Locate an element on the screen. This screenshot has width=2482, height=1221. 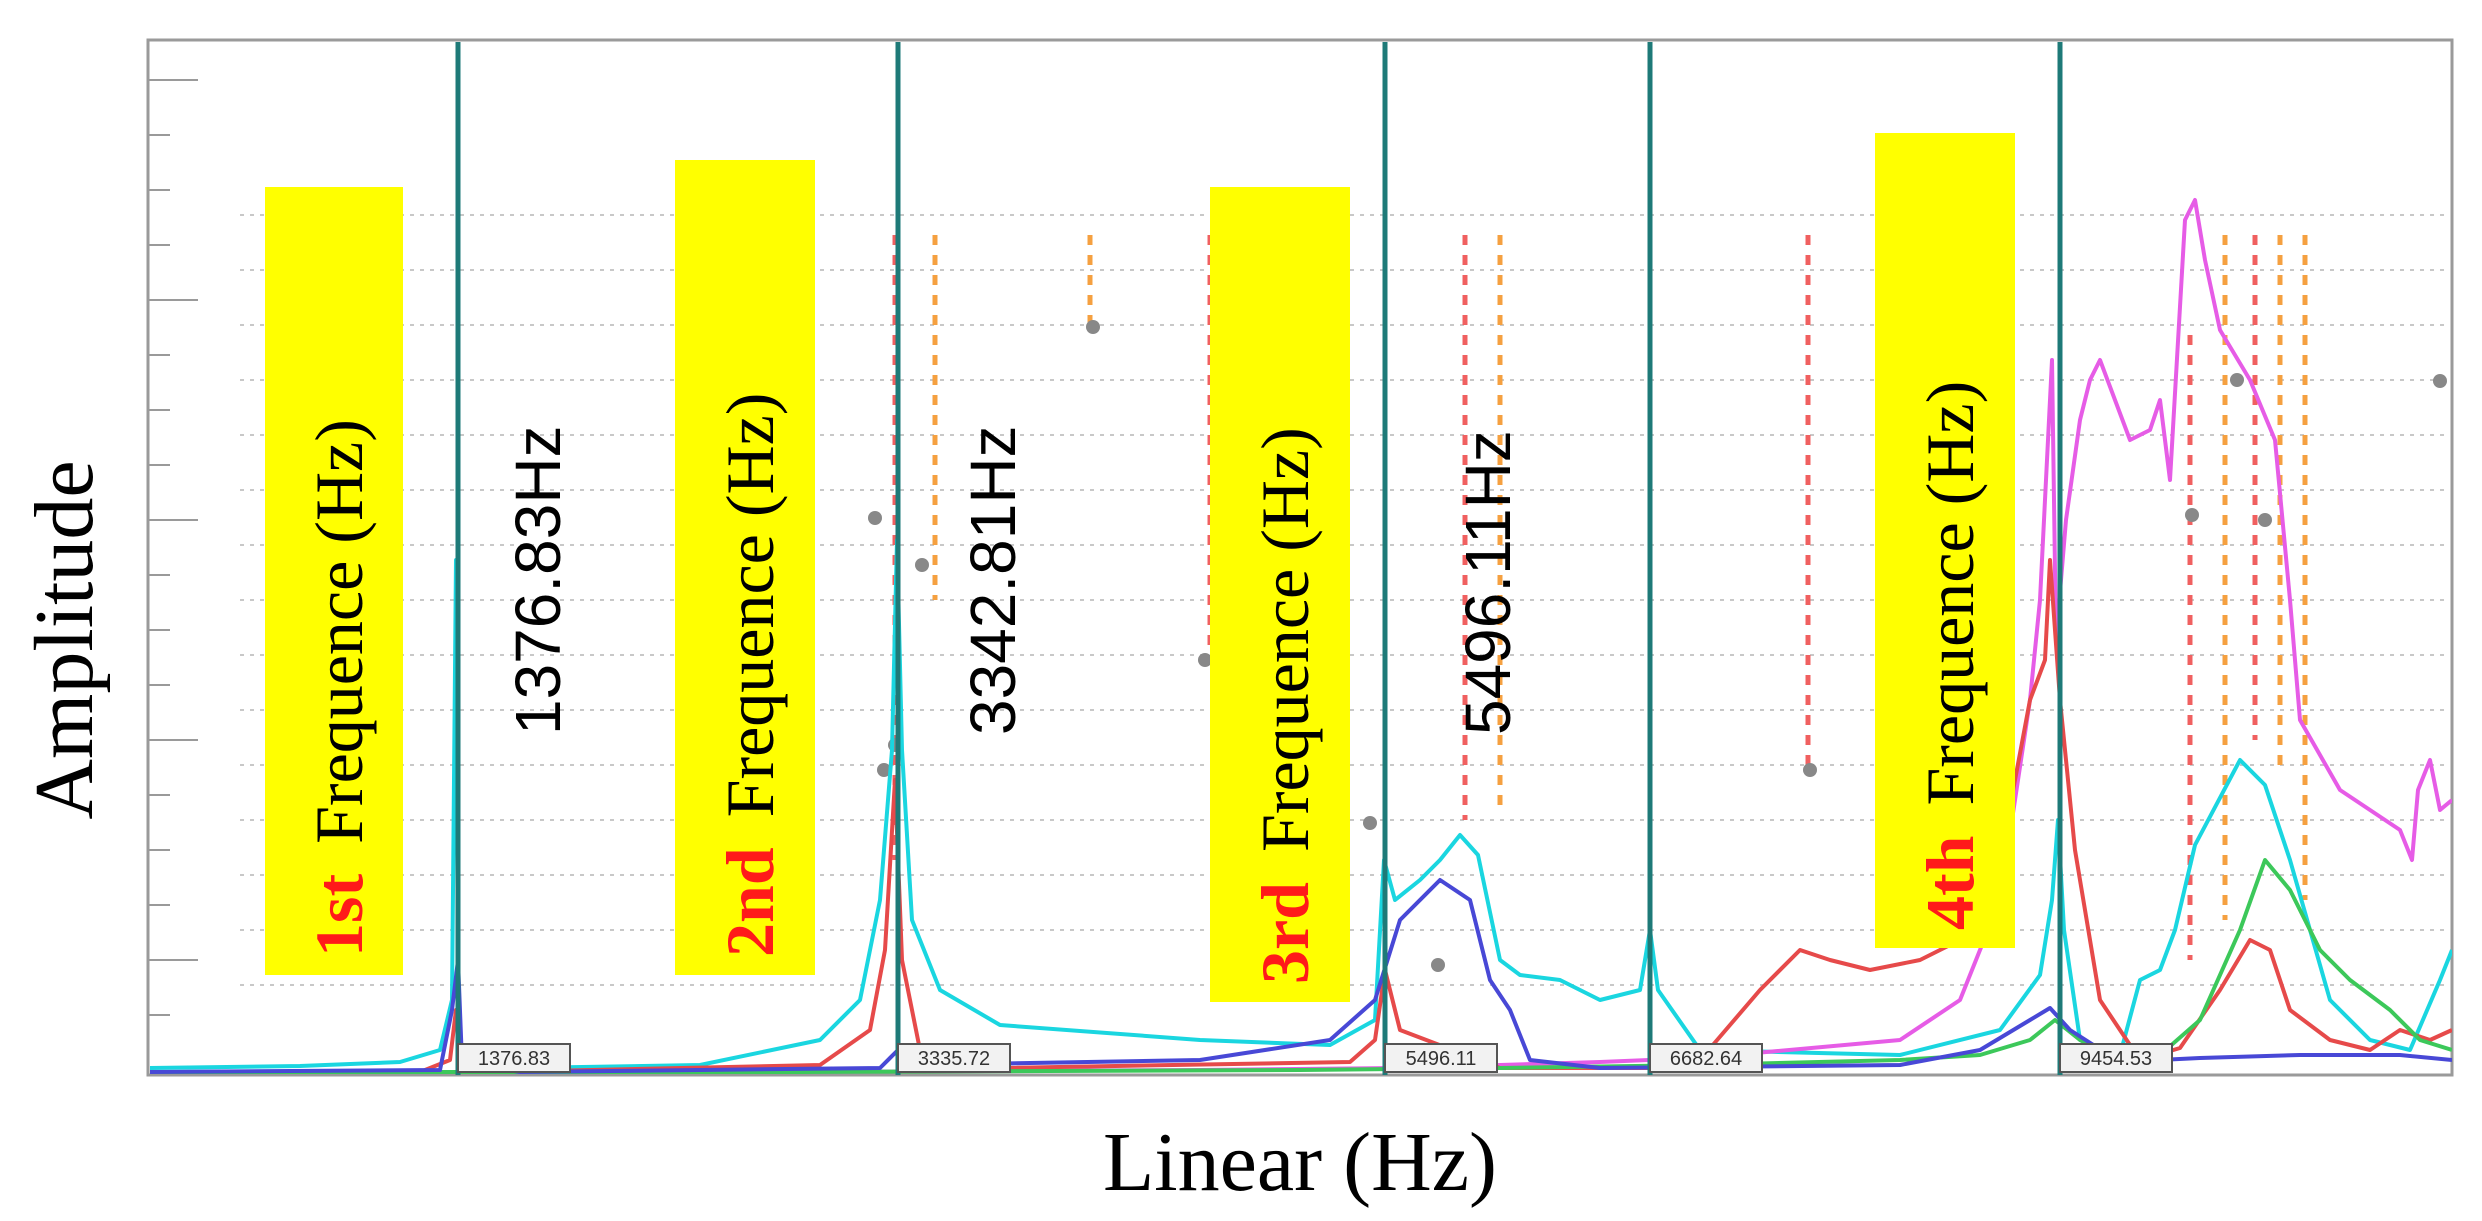
order-label: 4th is located at coordinates (1950, 883).